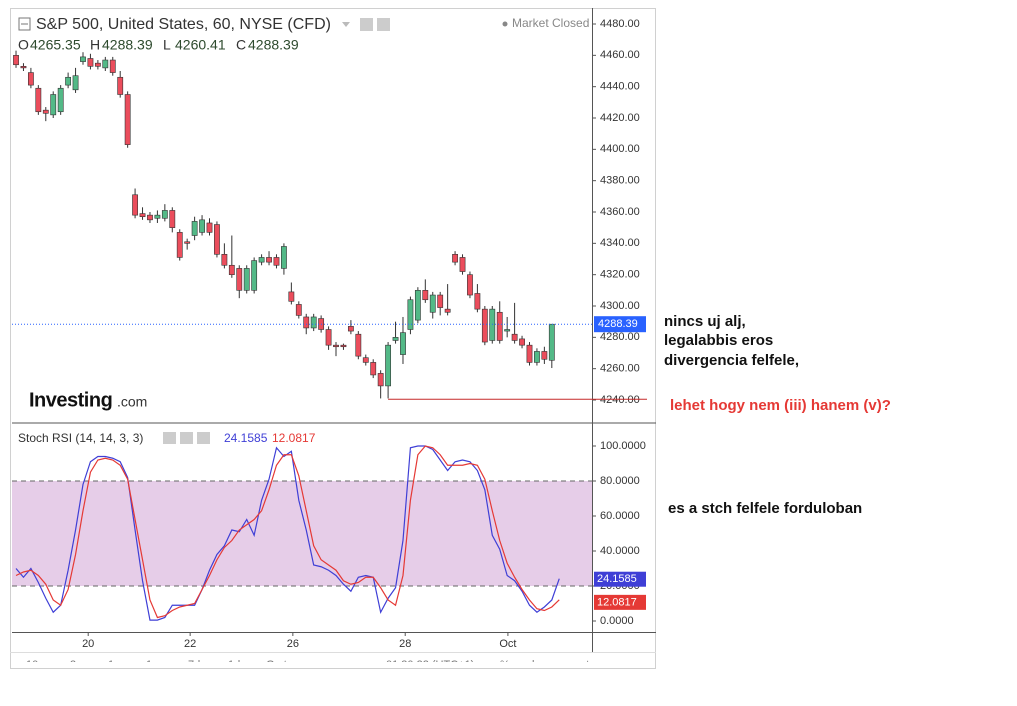 This screenshot has width=1017, height=706. Describe the element at coordinates (234, 665) in the screenshot. I see `toolbar-item: 1d` at that location.